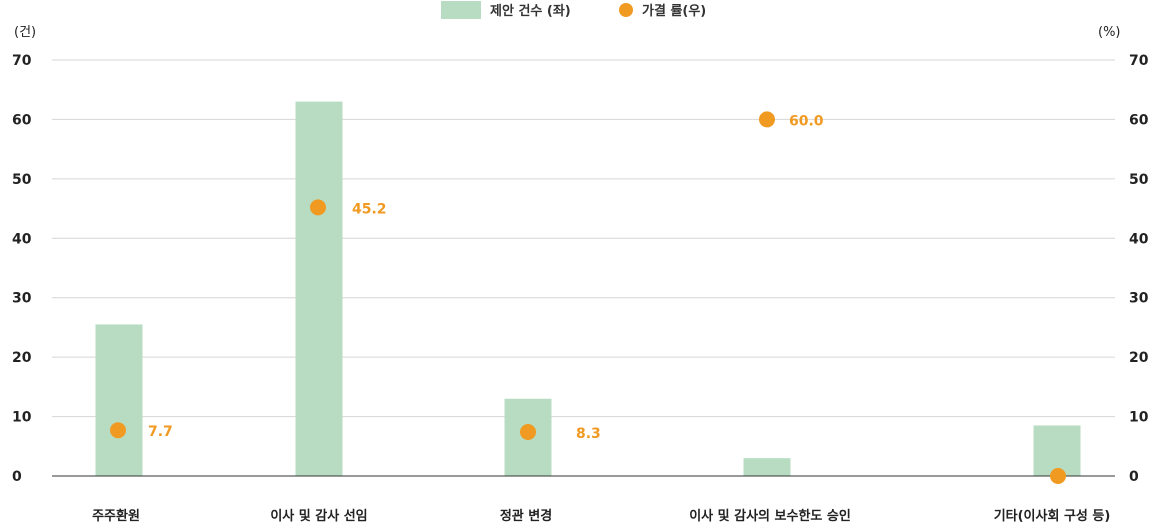 Image resolution: width=1150 pixels, height=523 pixels. Describe the element at coordinates (1139, 269) in the screenshot. I see `right-axis-ticks: 0 10 20 30 40 50 60 70` at that location.